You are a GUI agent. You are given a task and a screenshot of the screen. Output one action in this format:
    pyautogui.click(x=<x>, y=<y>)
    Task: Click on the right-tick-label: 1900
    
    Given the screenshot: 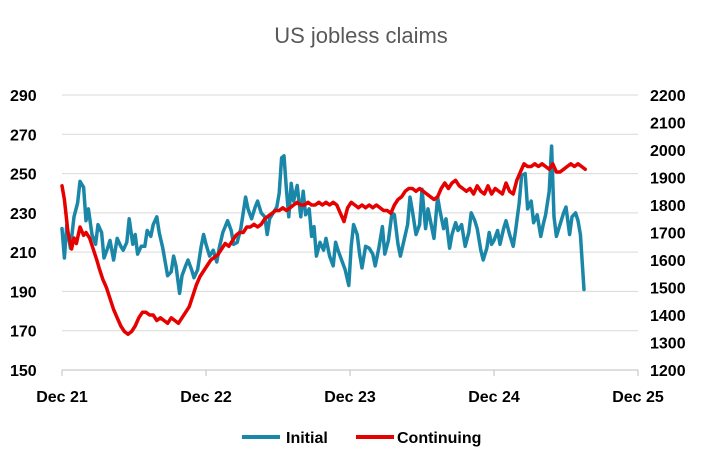 What is the action you would take?
    pyautogui.click(x=668, y=179)
    